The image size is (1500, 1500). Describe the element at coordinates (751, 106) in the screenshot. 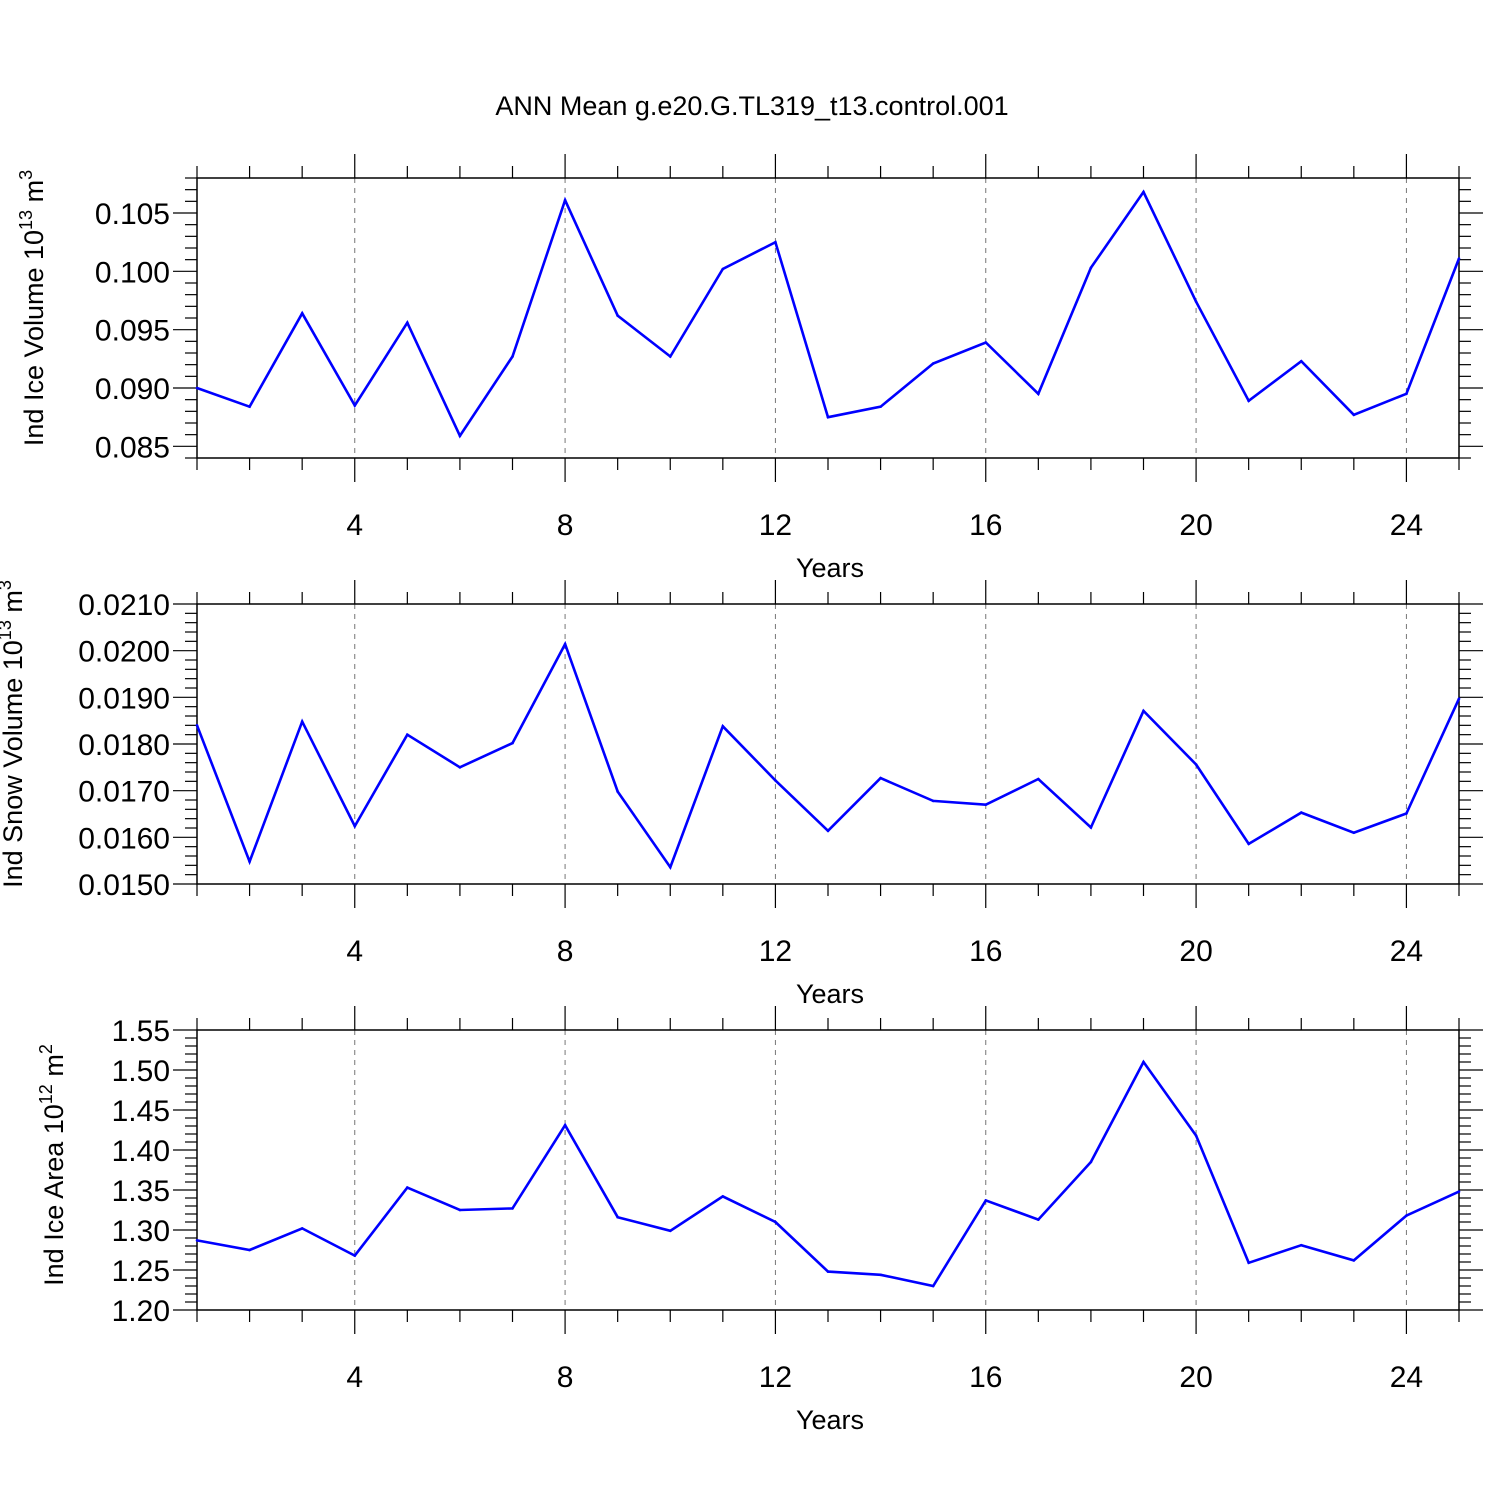

I see `chart-title: ANN Mean g.e20.G.TL319_t13.control.001` at that location.